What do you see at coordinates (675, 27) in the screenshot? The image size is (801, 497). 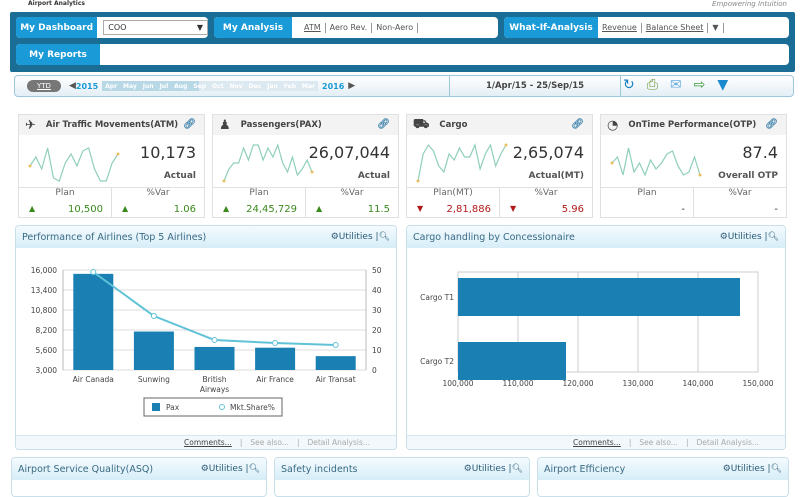 I see `balance-sheet-link: Balance Sheet` at bounding box center [675, 27].